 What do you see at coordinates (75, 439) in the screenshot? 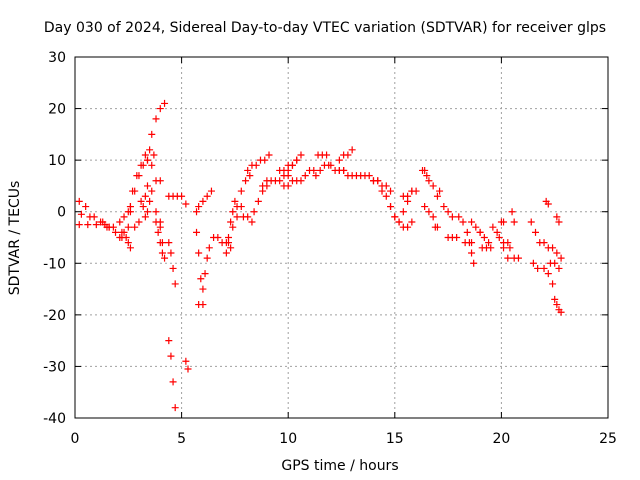
I see `x-tick-label: 0` at bounding box center [75, 439].